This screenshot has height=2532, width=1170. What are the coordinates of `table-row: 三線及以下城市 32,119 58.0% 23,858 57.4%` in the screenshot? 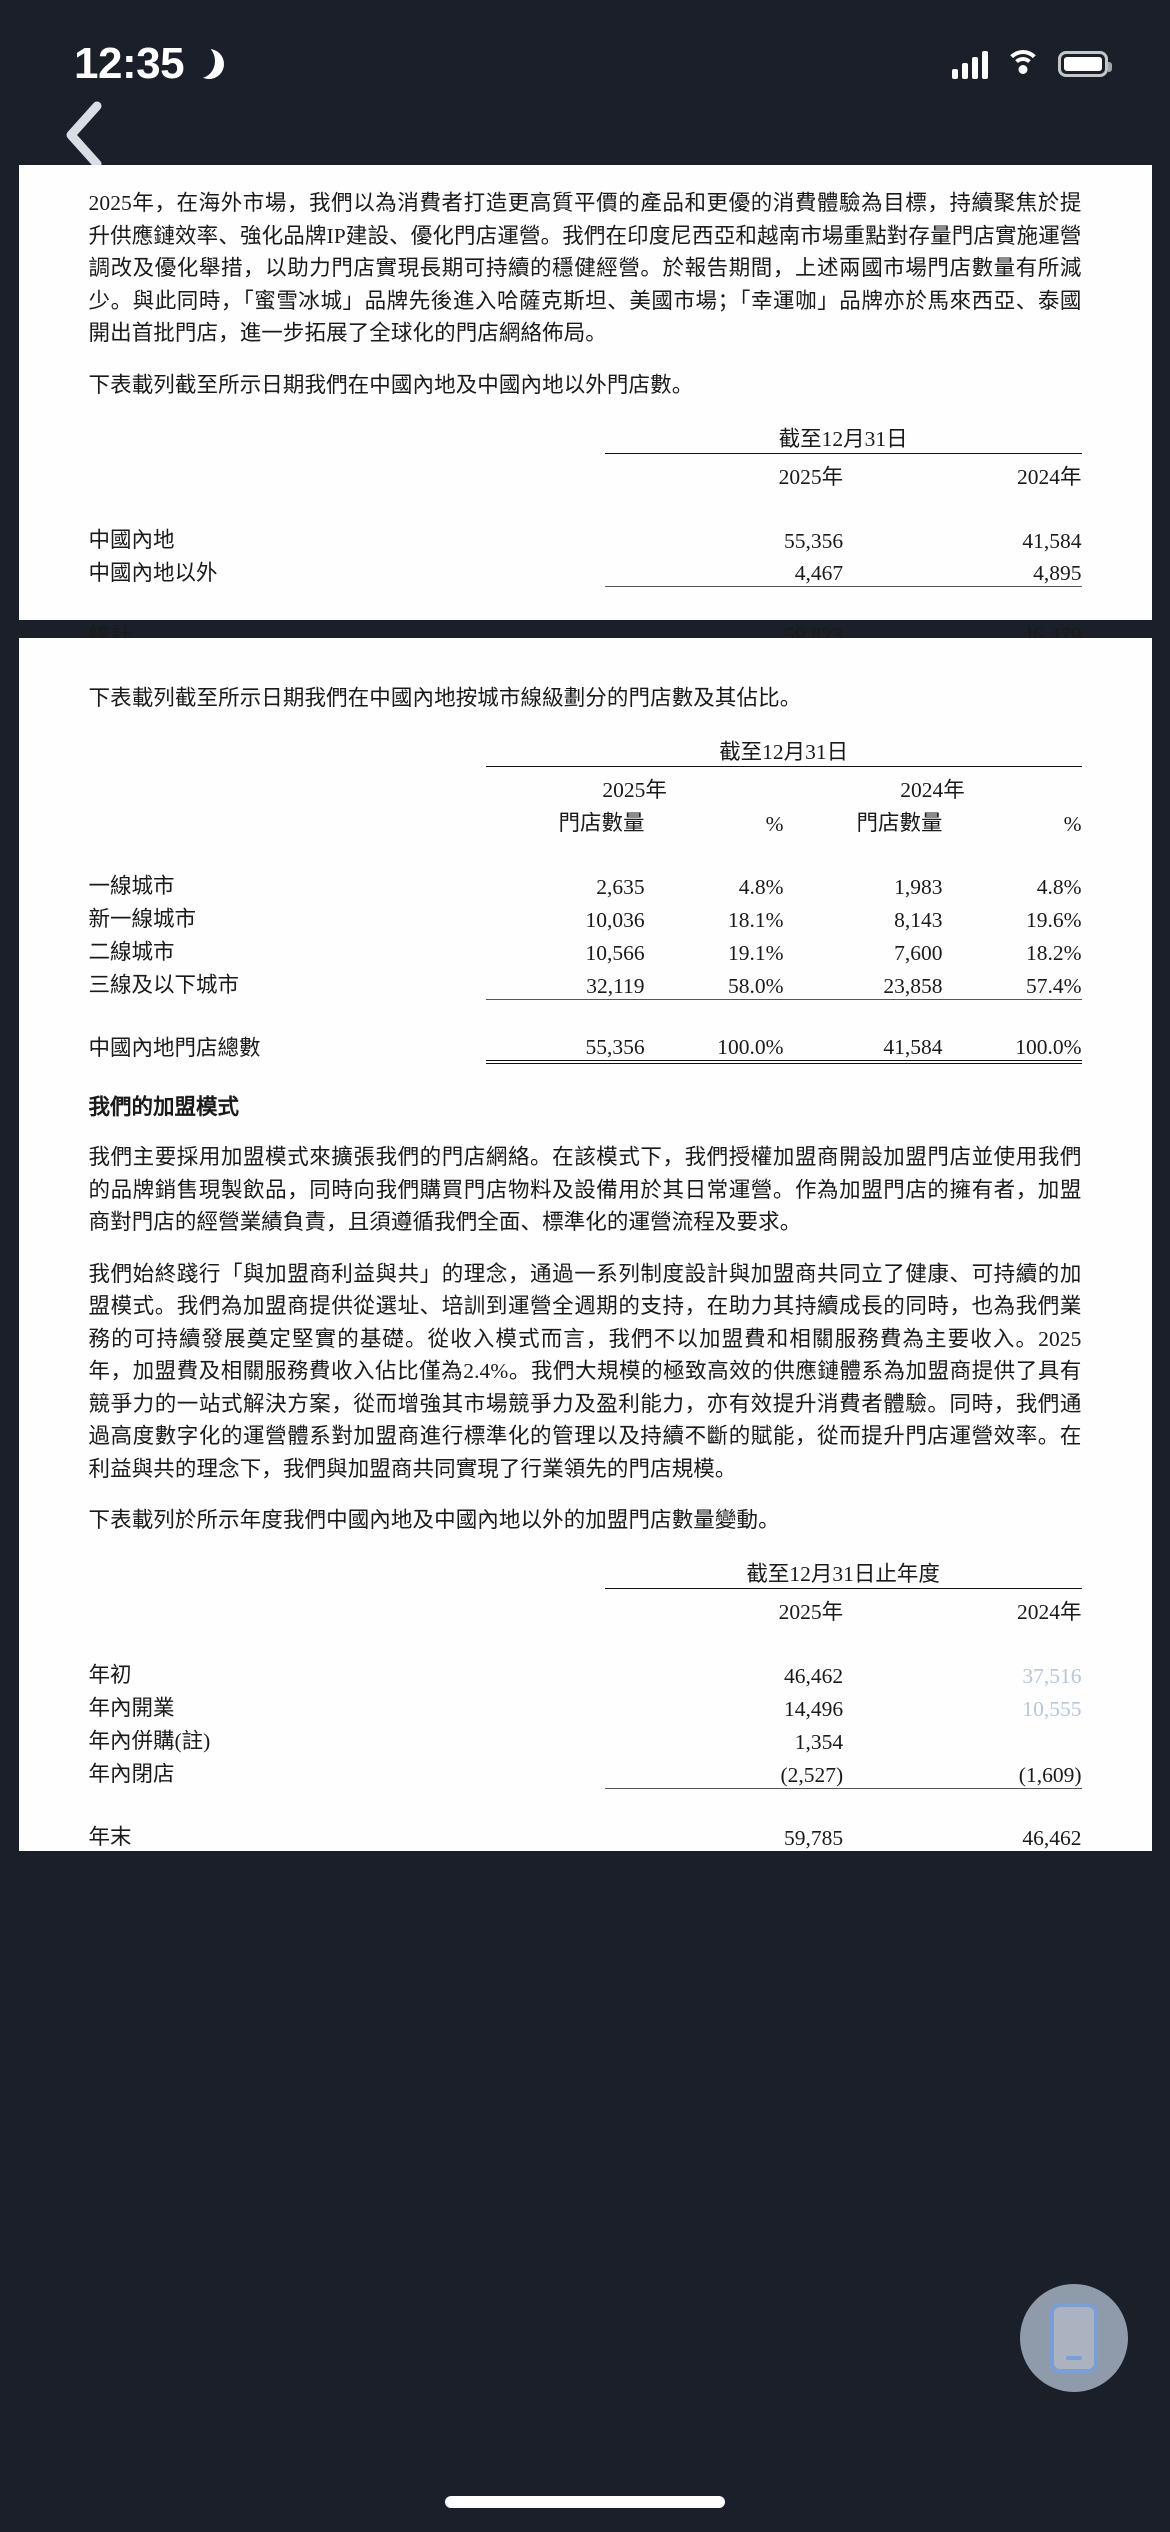 It's located at (585, 983).